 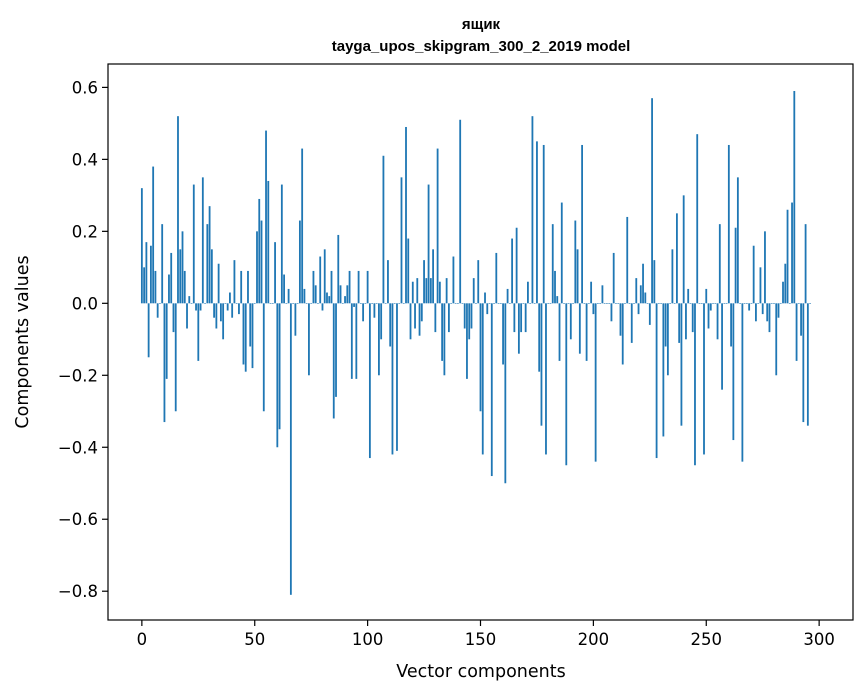 What do you see at coordinates (78, 519) in the screenshot?
I see `y-tick-label: −0.6` at bounding box center [78, 519].